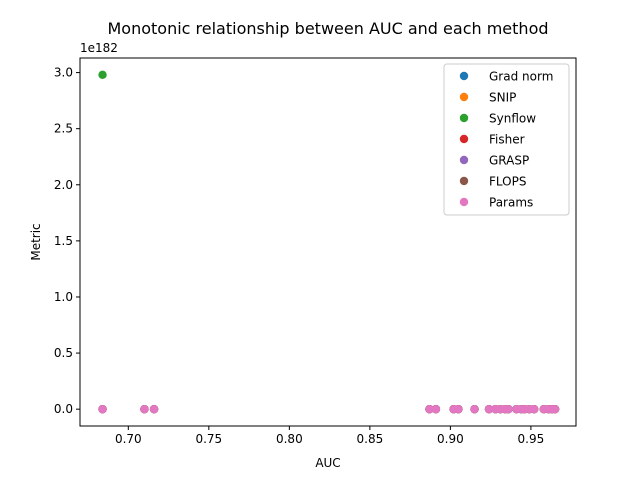 The width and height of the screenshot is (640, 485). Describe the element at coordinates (450, 439) in the screenshot. I see `x-tick-label: 0.90` at that location.